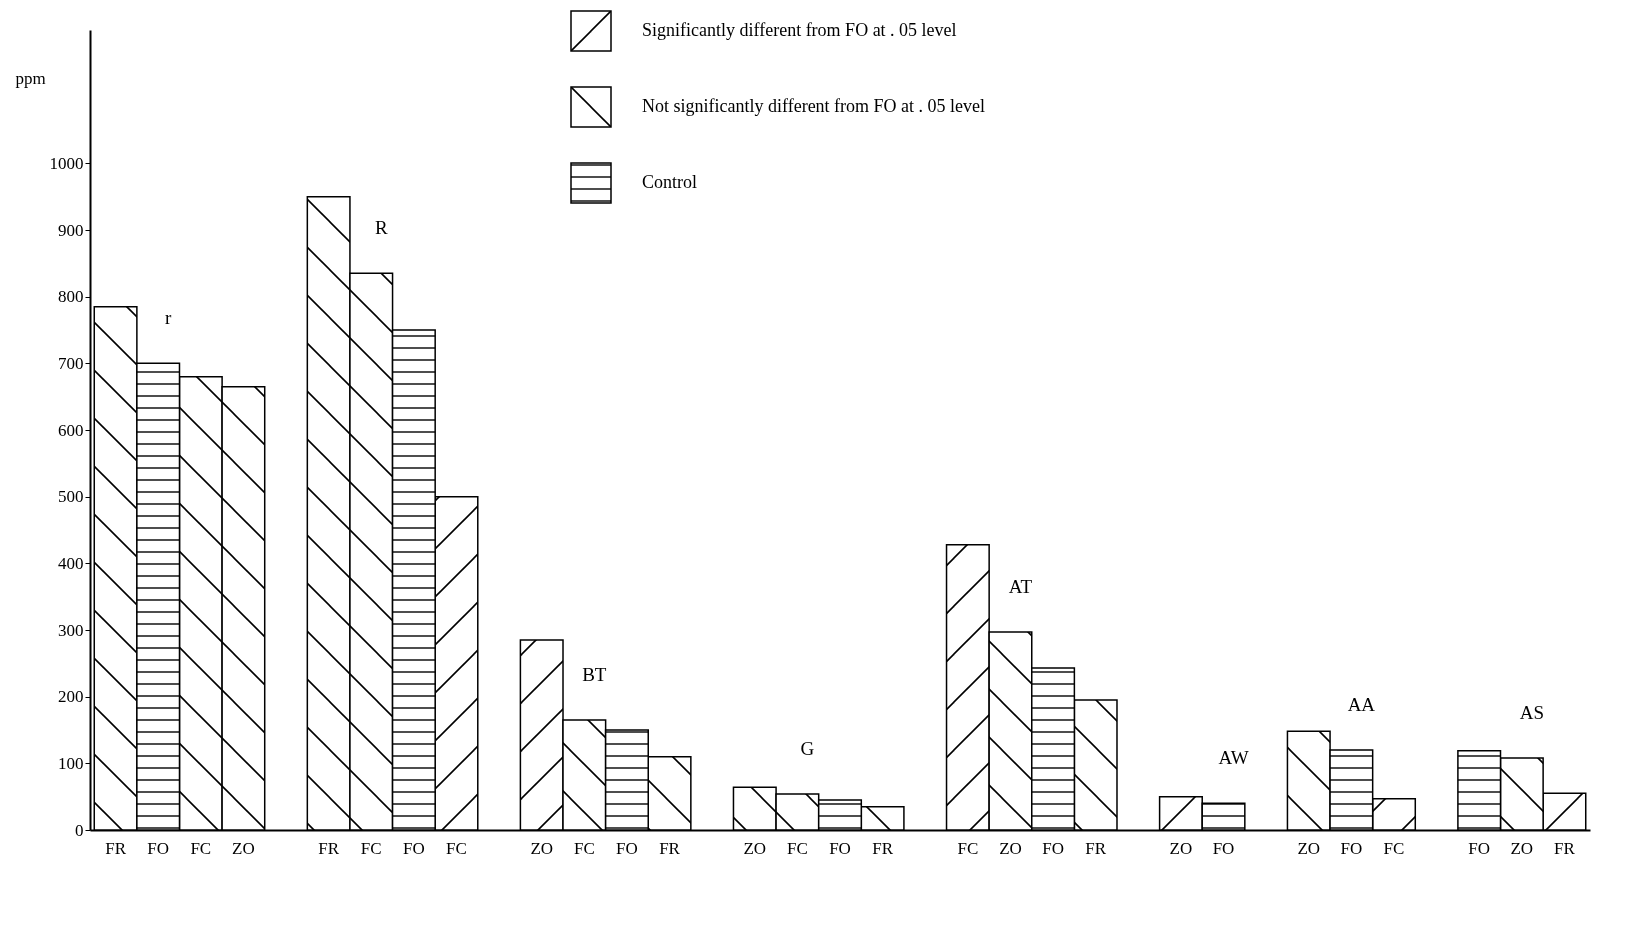 This screenshot has width=1627, height=934. I want to click on annotation: R, so click(381, 228).